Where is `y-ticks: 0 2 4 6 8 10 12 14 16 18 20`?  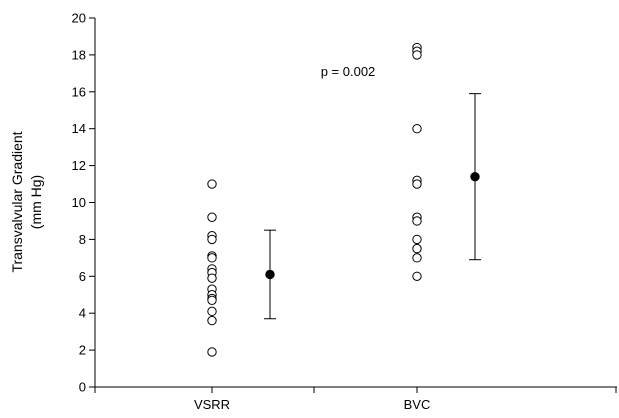
y-ticks: 0 2 4 6 8 10 12 14 16 18 20 is located at coordinates (83, 203).